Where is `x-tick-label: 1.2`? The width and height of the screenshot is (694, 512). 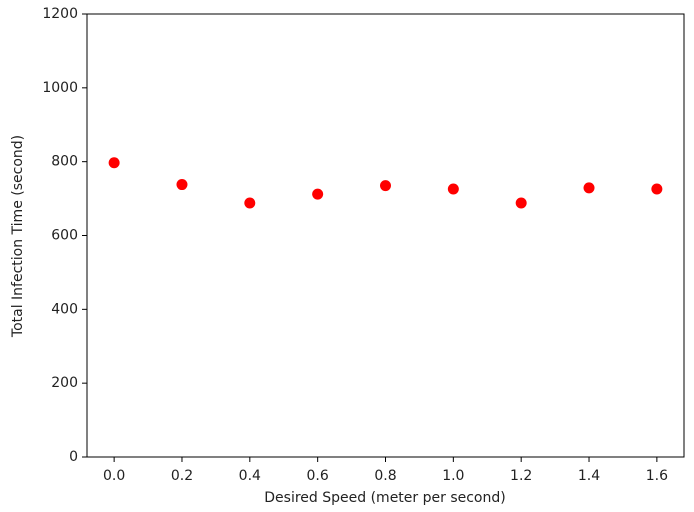 x-tick-label: 1.2 is located at coordinates (521, 476).